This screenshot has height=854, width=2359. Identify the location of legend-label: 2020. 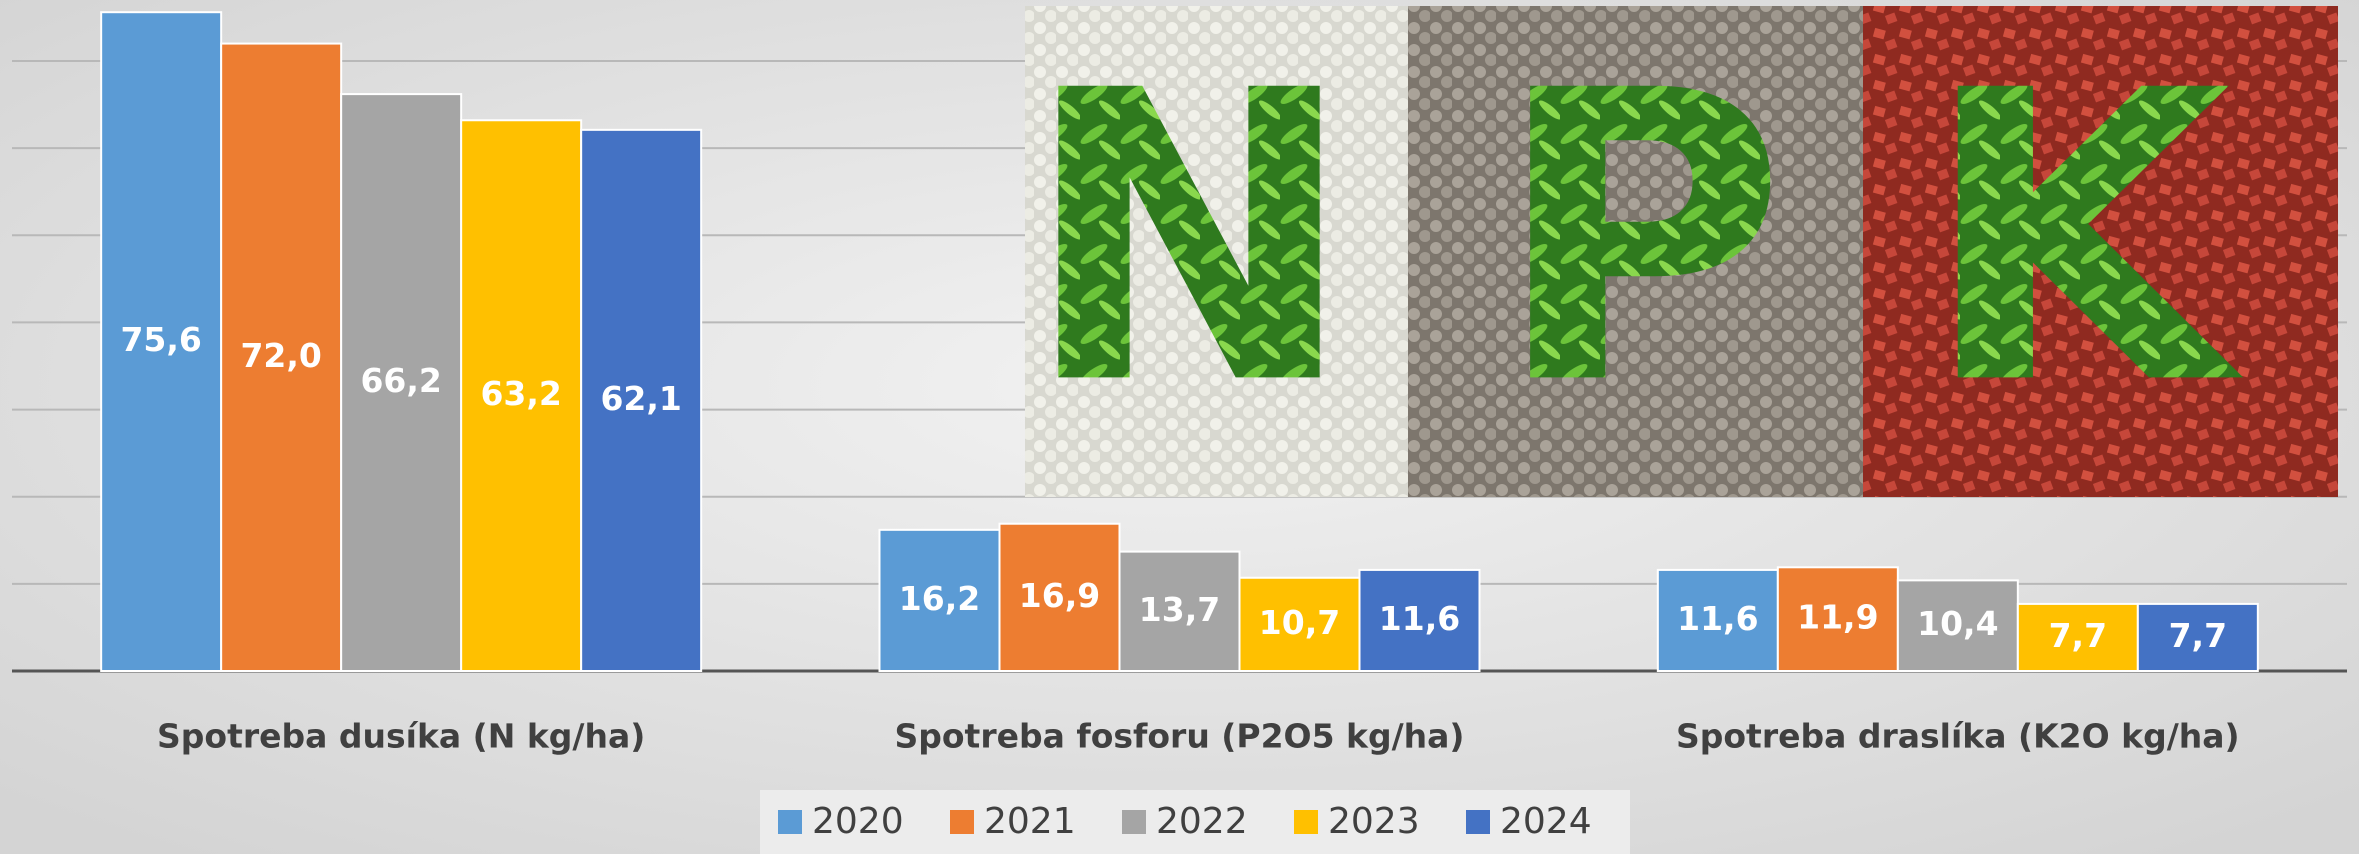
(858, 821).